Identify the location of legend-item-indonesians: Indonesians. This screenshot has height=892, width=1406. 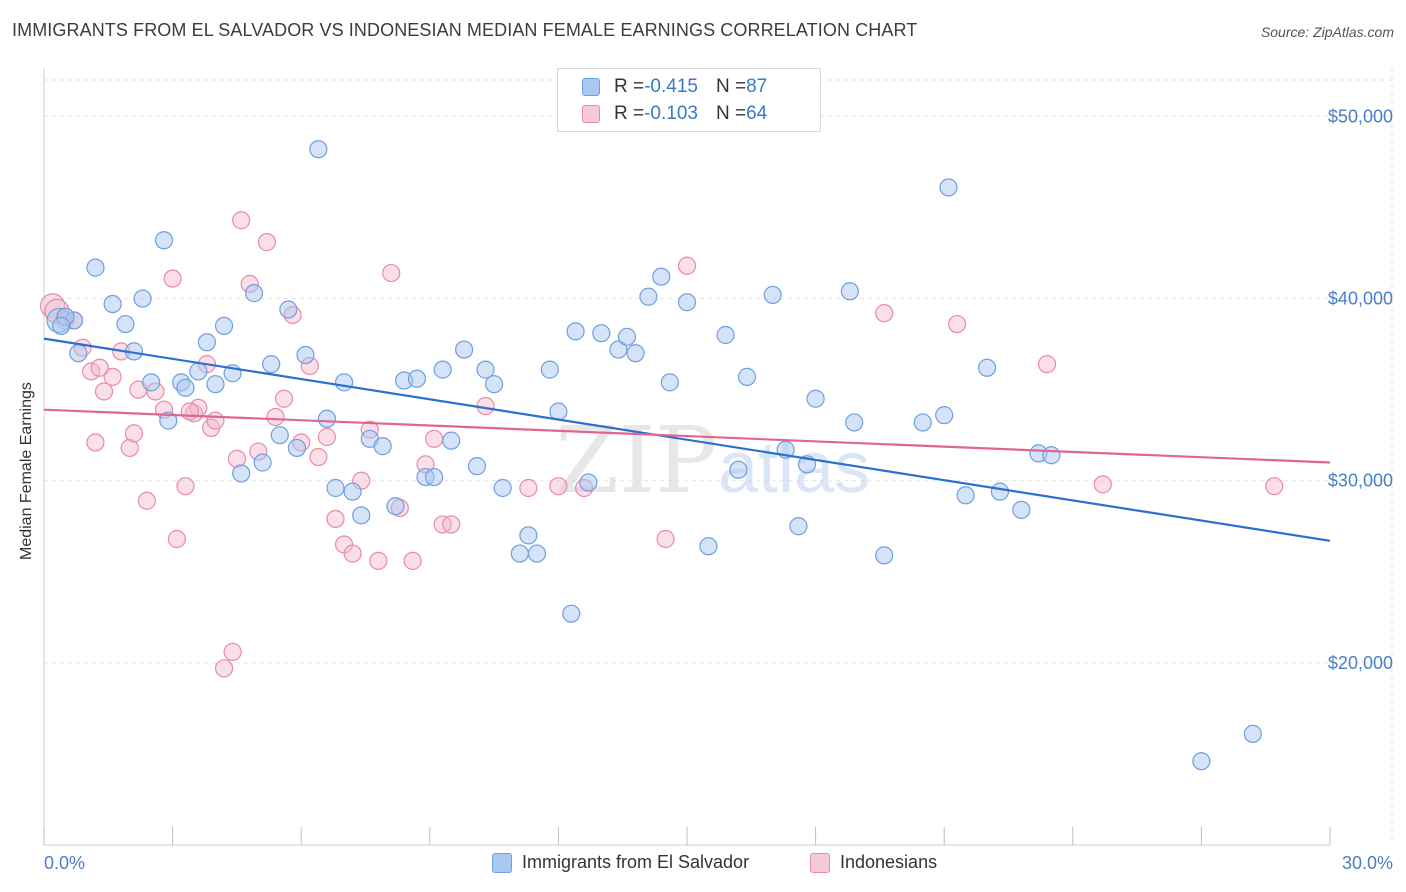
(873, 862).